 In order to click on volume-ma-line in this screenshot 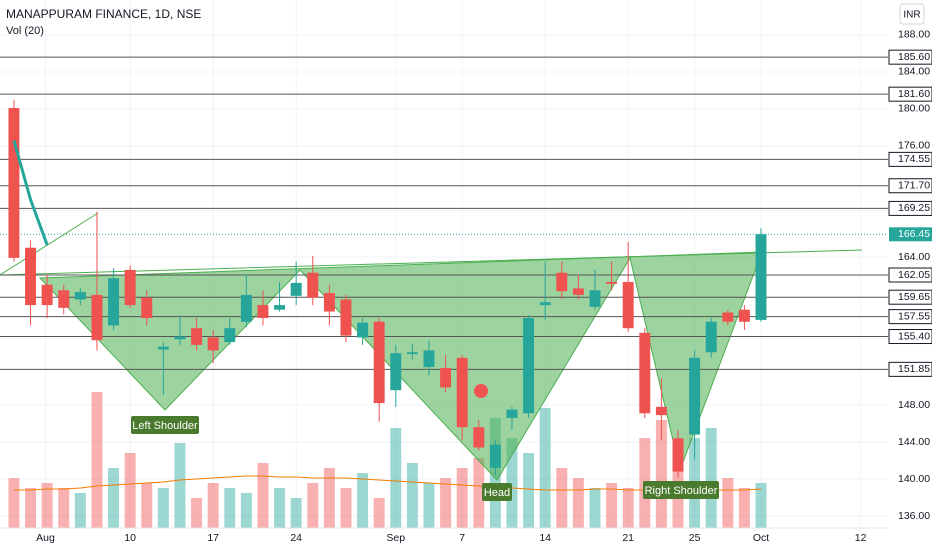, I will do `click(387, 483)`.